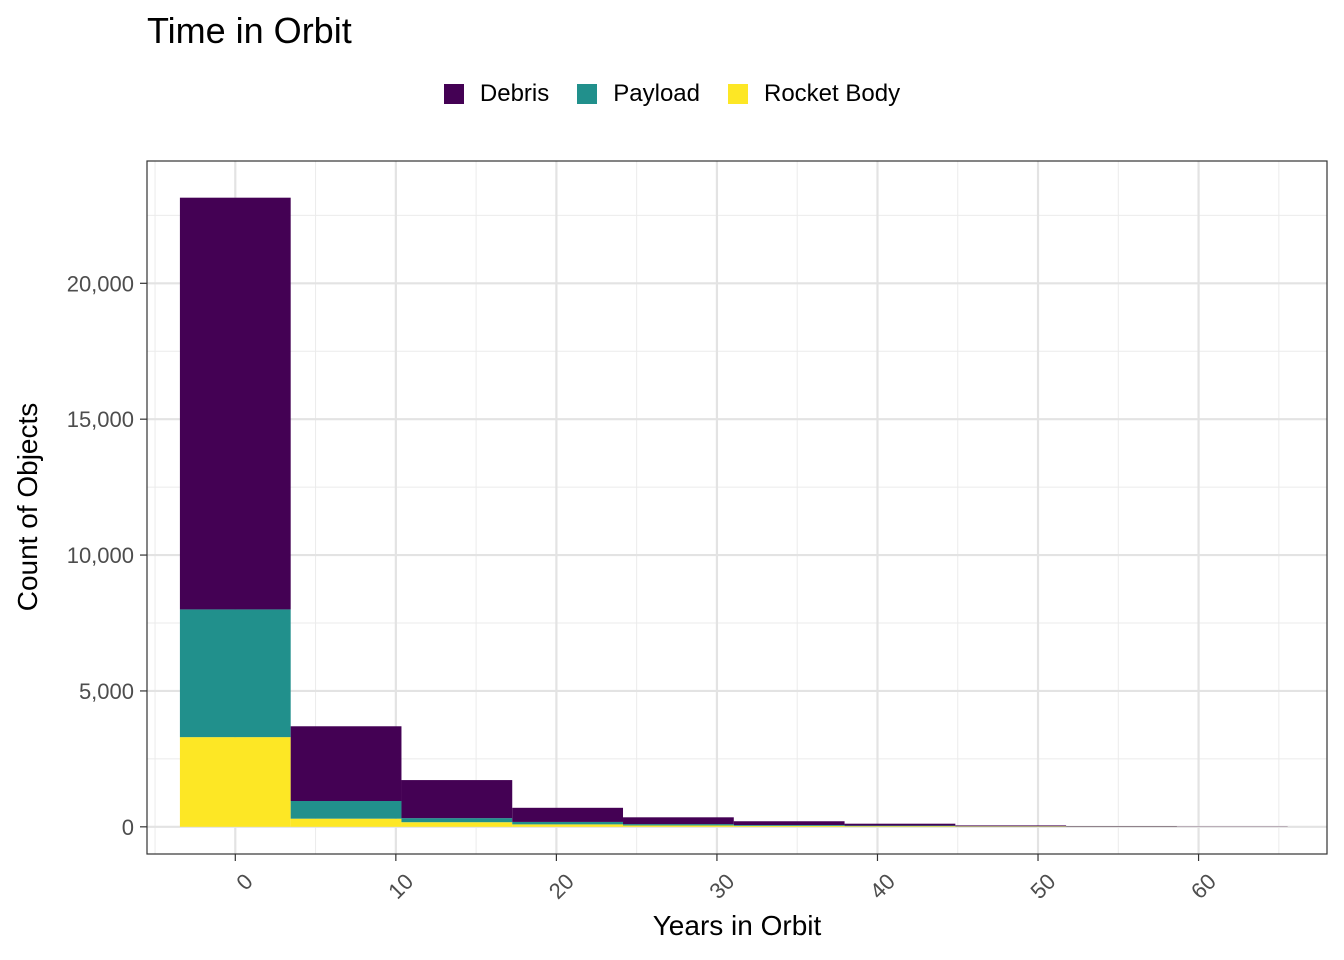 The height and width of the screenshot is (960, 1344). What do you see at coordinates (514, 93) in the screenshot?
I see `legend-label-debris: Debris` at bounding box center [514, 93].